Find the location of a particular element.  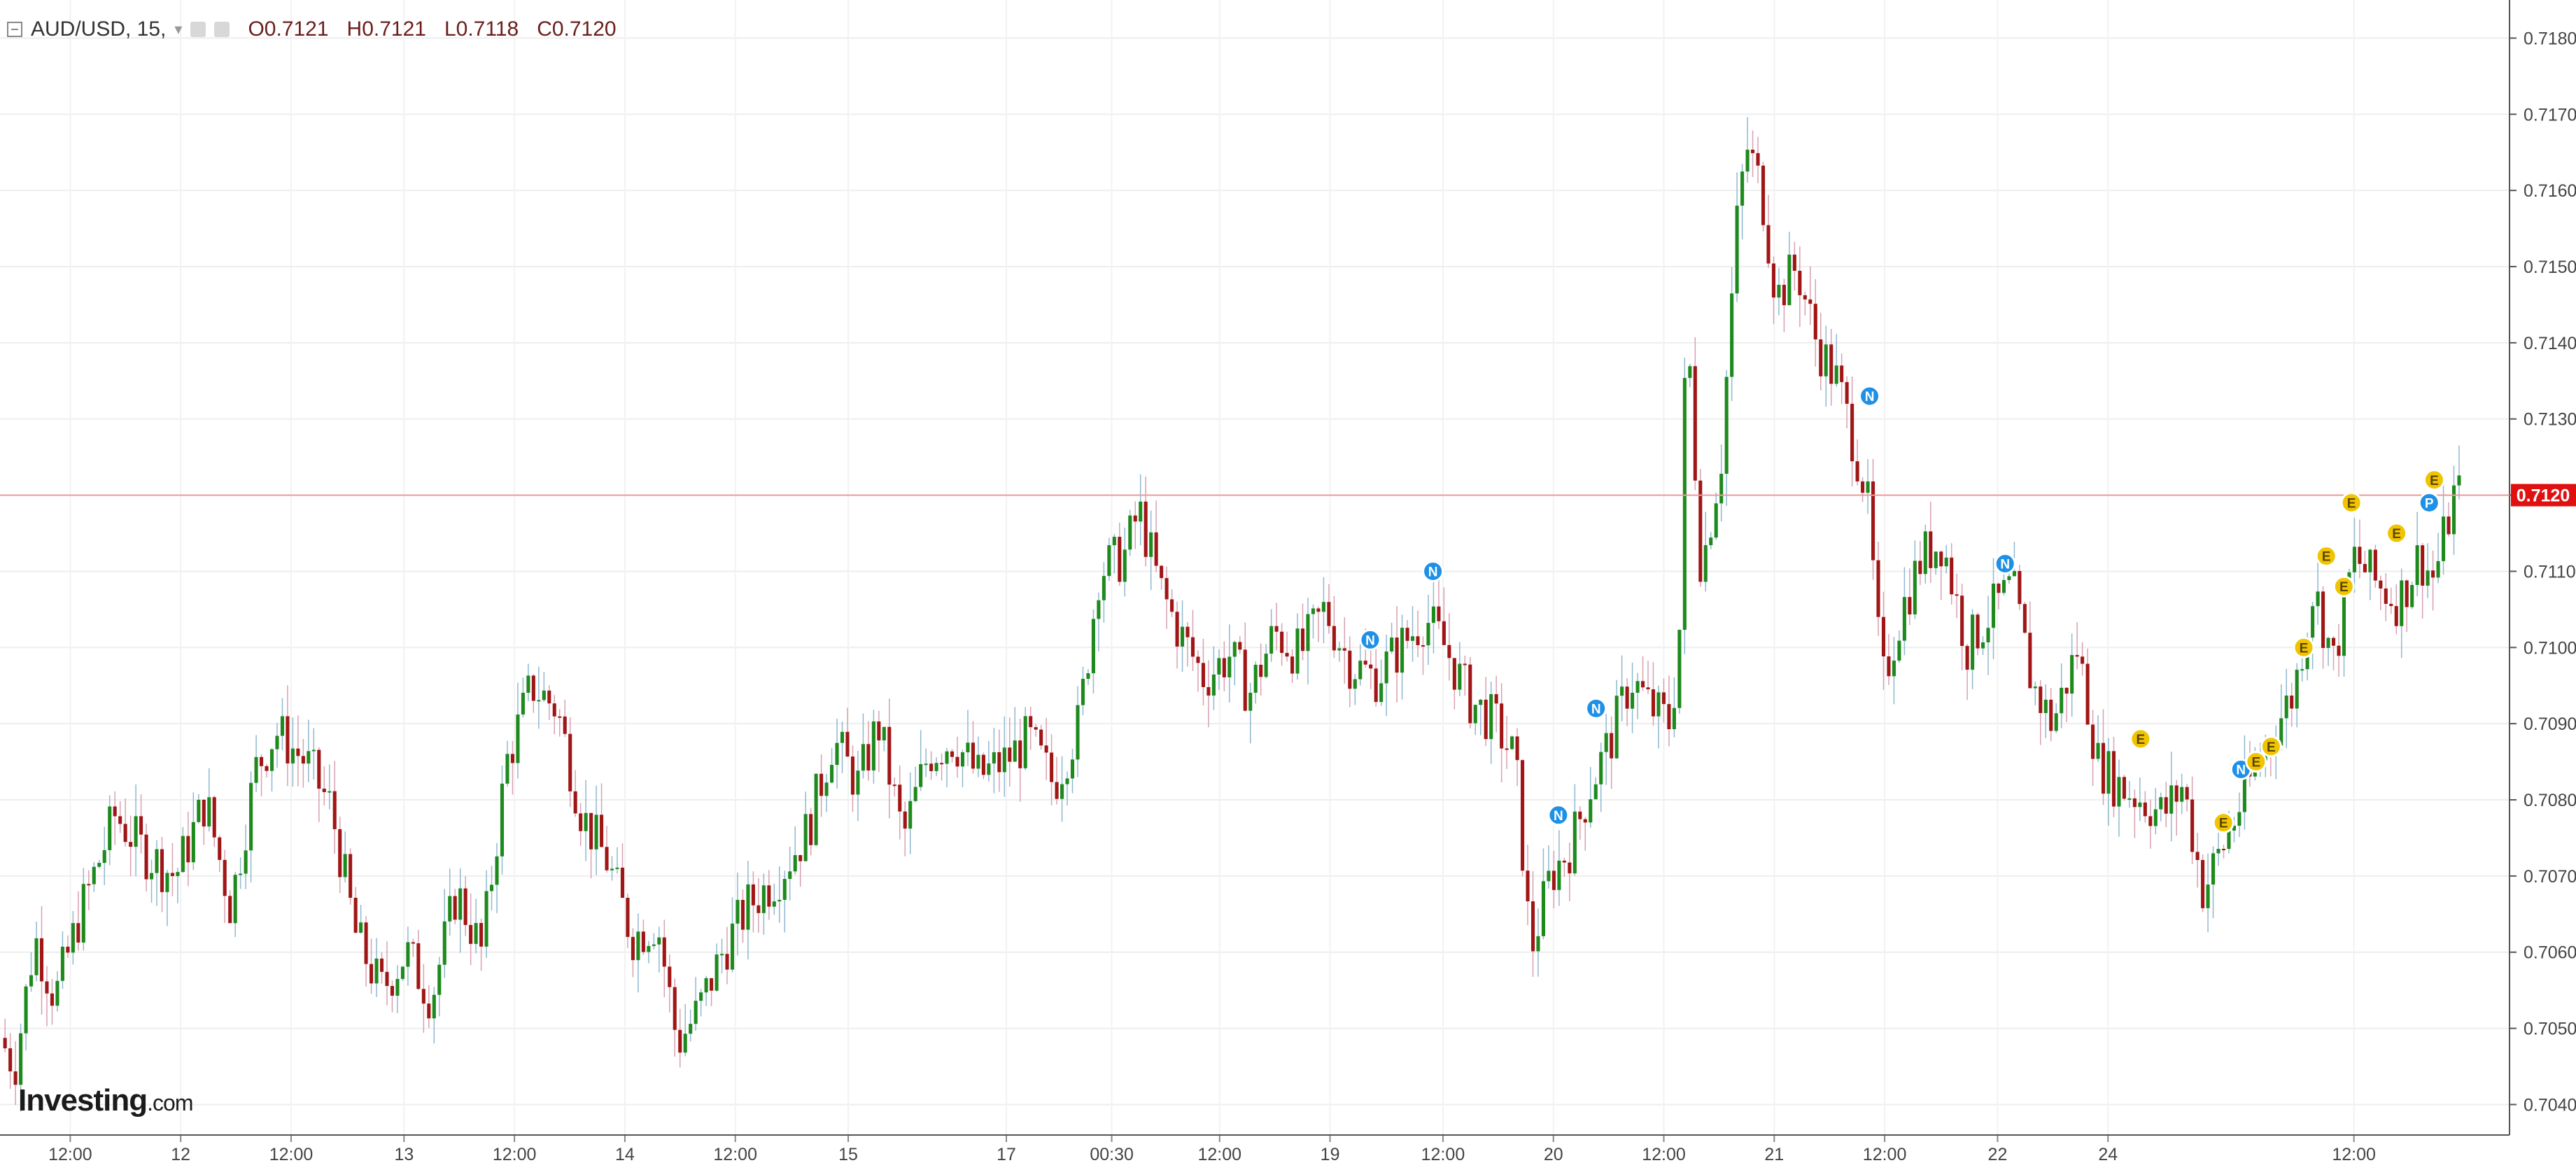

settings-icon is located at coordinates (198, 29).